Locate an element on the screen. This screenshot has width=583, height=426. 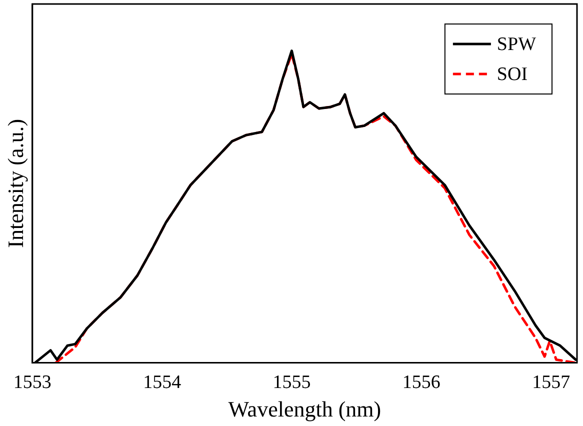
legend-label: SOI is located at coordinates (512, 74).